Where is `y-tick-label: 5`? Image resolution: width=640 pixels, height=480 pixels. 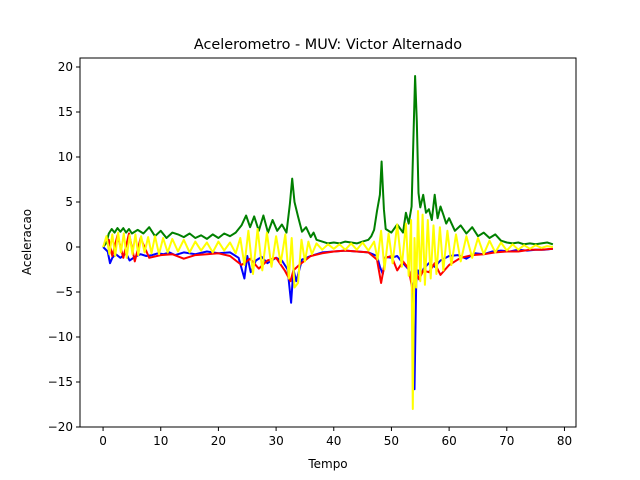 y-tick-label: 5 is located at coordinates (69, 202).